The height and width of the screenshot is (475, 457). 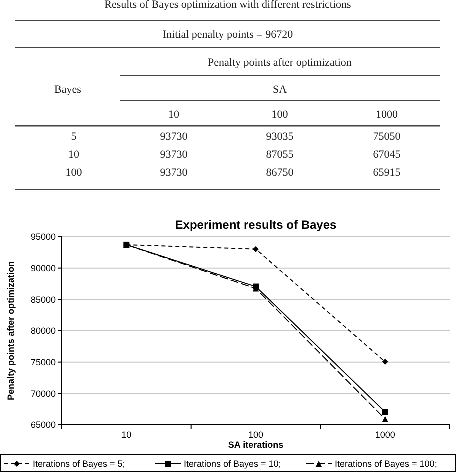 What do you see at coordinates (280, 137) in the screenshot?
I see `data-label: 93035` at bounding box center [280, 137].